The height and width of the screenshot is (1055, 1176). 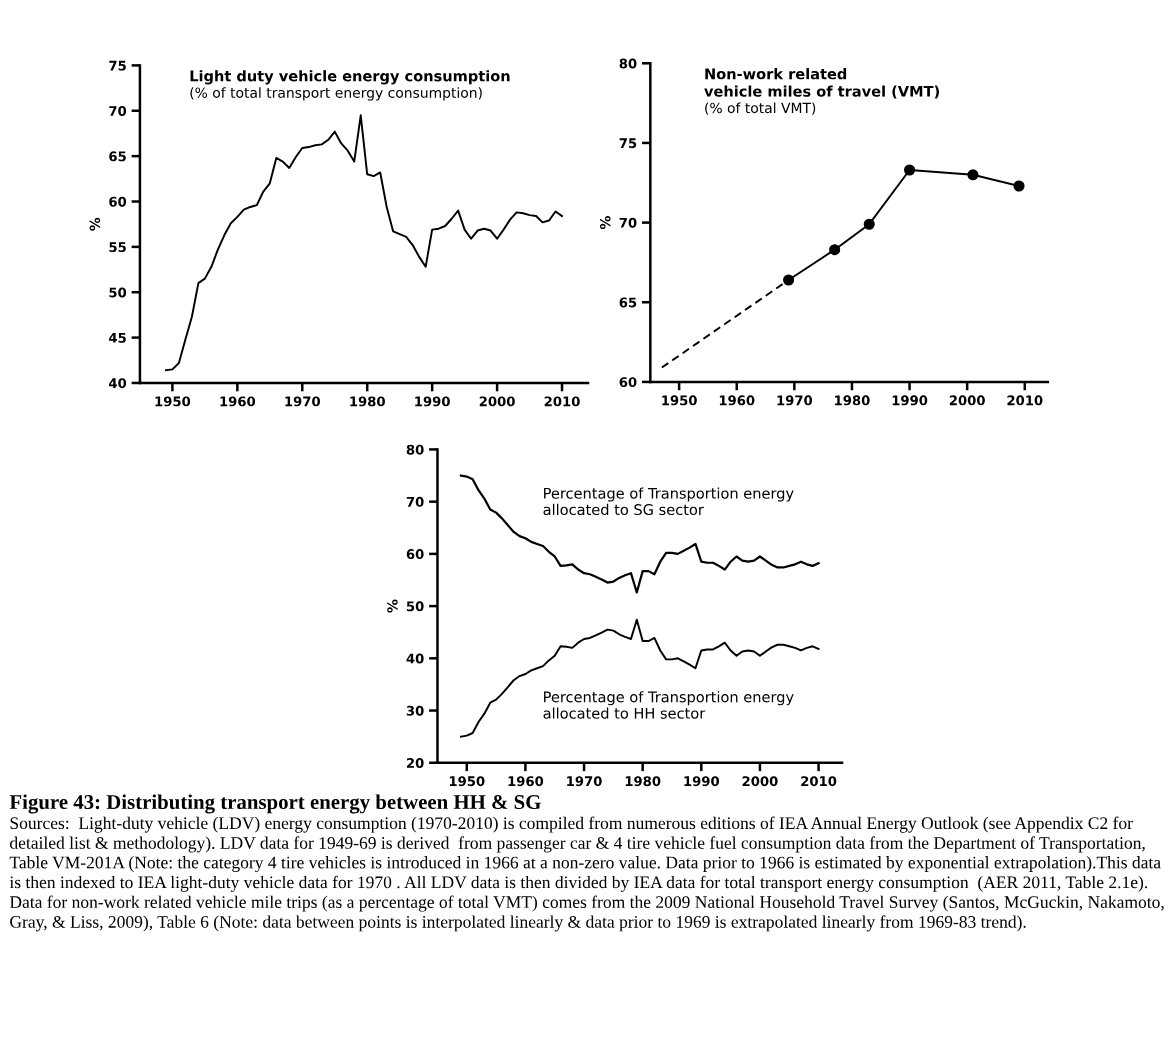 What do you see at coordinates (415, 762) in the screenshot?
I see `y-tick-label: 20` at bounding box center [415, 762].